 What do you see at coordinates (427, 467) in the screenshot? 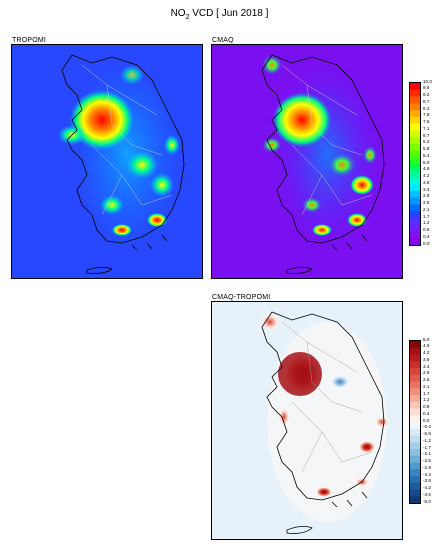
I see `diff-colorbar-tick-label: -2.9` at bounding box center [427, 467].